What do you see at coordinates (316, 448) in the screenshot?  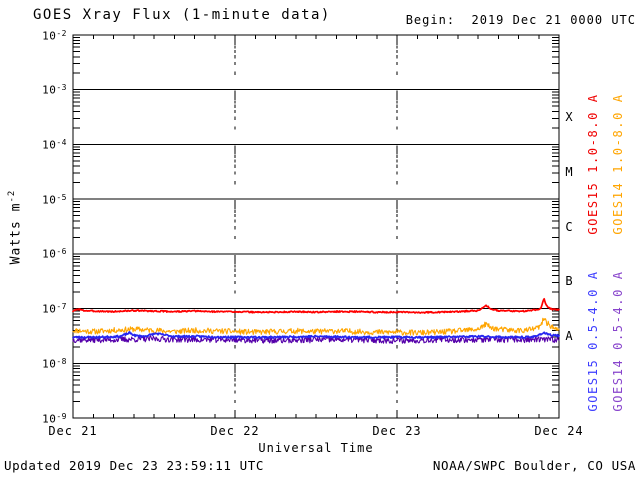 I see `x-axis-label: Universal Time` at bounding box center [316, 448].